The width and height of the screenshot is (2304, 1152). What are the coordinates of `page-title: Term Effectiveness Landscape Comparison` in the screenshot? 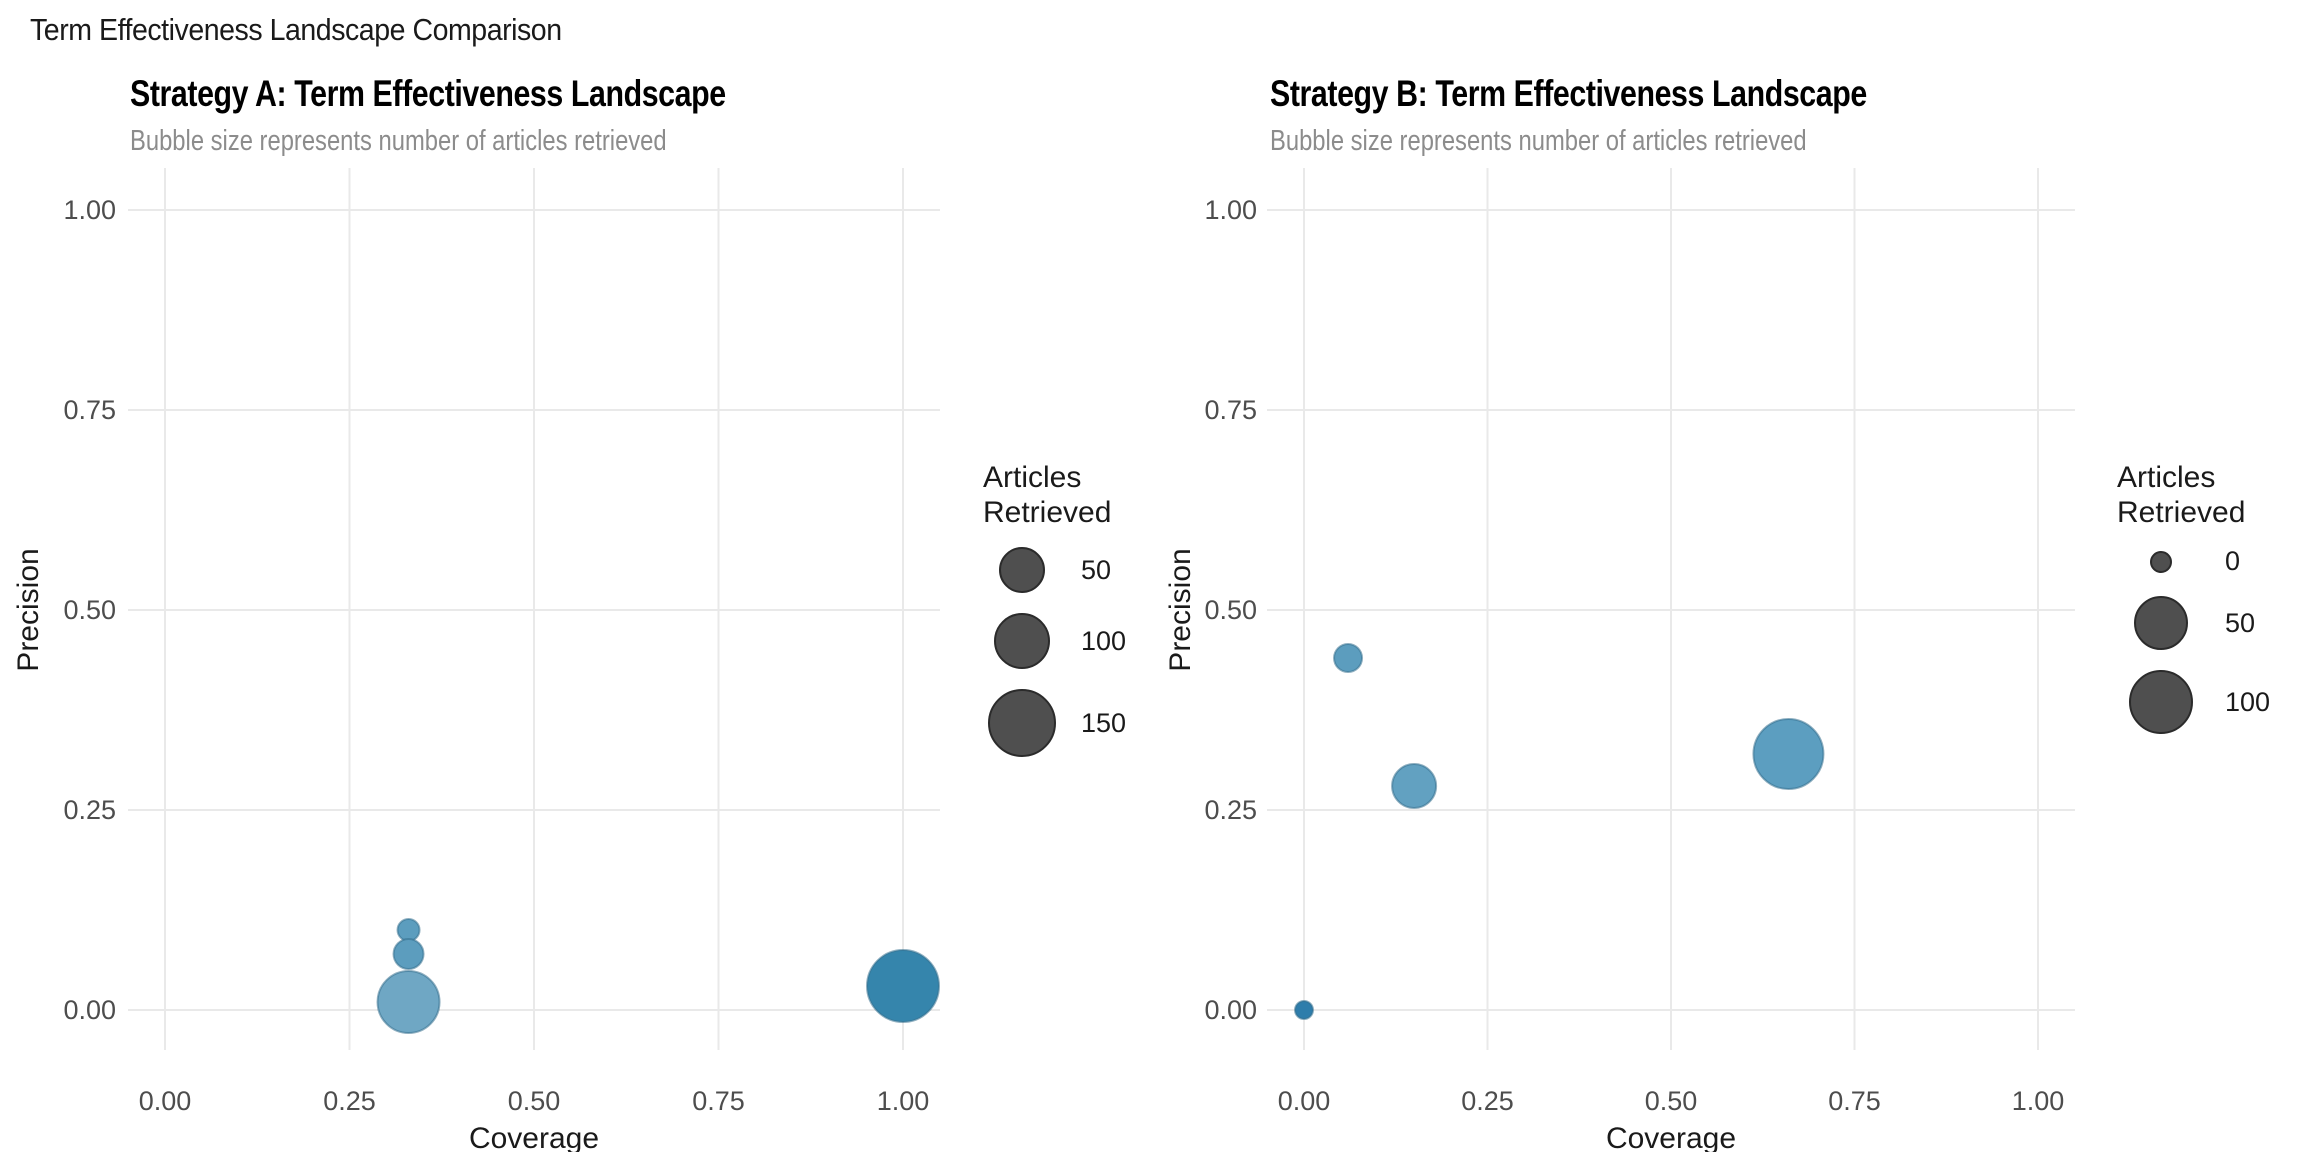 It's located at (296, 29).